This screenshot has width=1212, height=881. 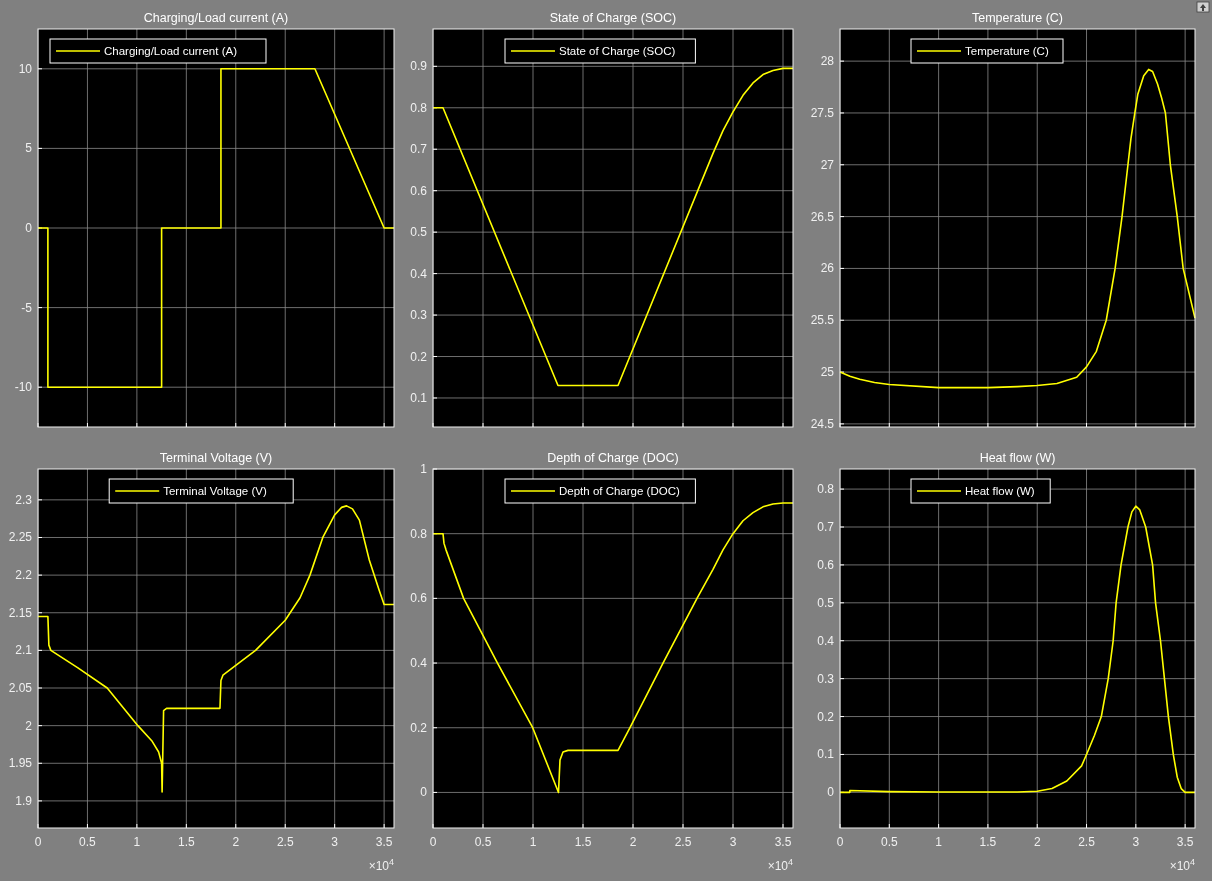 What do you see at coordinates (827, 61) in the screenshot?
I see `y-tick-label: 28` at bounding box center [827, 61].